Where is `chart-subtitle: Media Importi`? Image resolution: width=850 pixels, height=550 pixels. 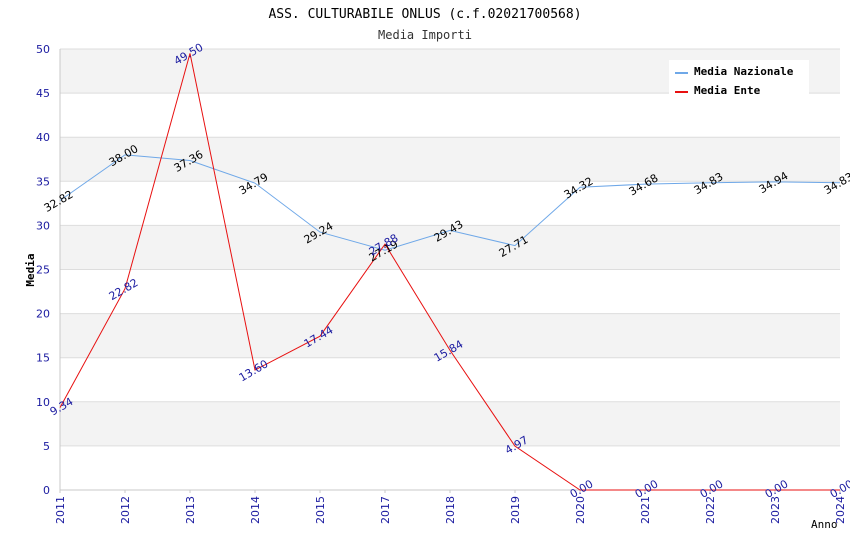 chart-subtitle: Media Importi is located at coordinates (425, 35).